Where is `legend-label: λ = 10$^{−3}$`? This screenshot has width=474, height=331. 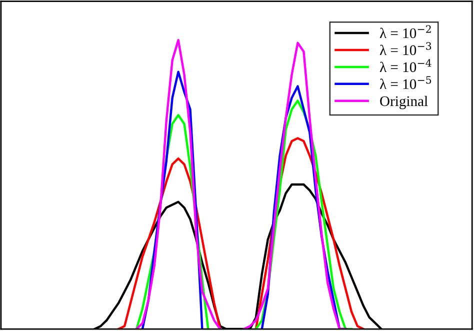
legend-label: λ = 10$^{−3}$ is located at coordinates (406, 49).